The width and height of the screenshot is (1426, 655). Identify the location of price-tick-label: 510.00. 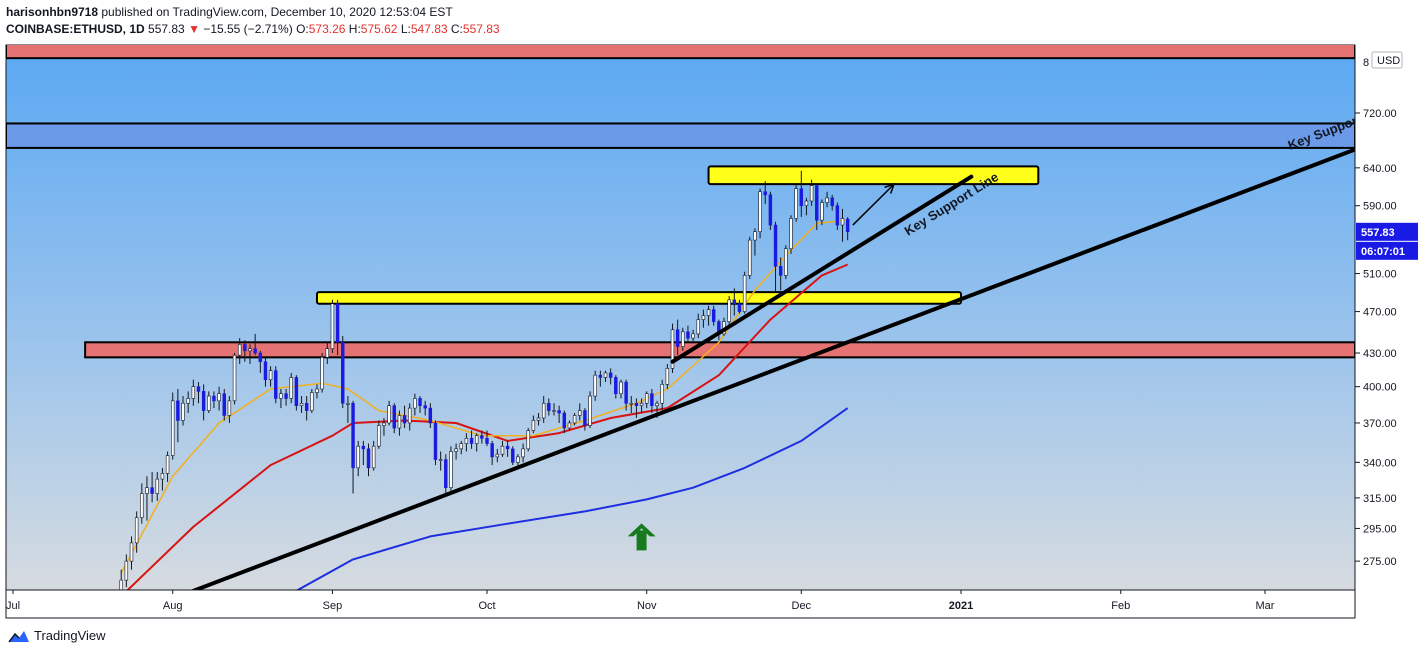
(1380, 275).